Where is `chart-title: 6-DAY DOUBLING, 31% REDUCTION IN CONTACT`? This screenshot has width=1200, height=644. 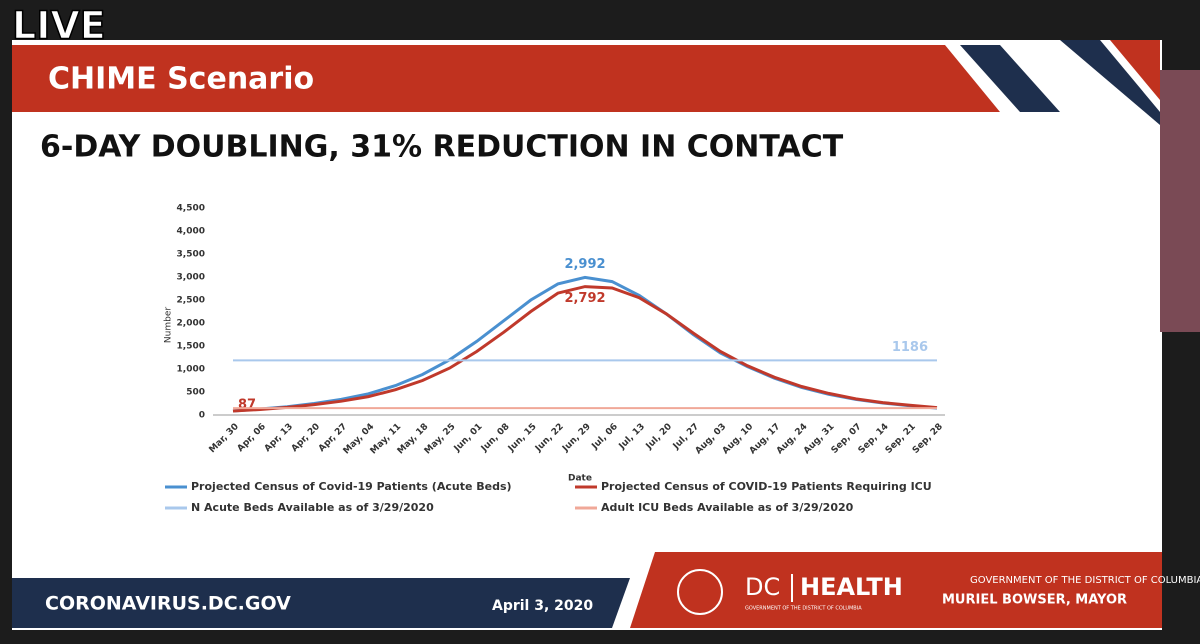 chart-title: 6-DAY DOUBLING, 31% REDUCTION IN CONTACT is located at coordinates (442, 147).